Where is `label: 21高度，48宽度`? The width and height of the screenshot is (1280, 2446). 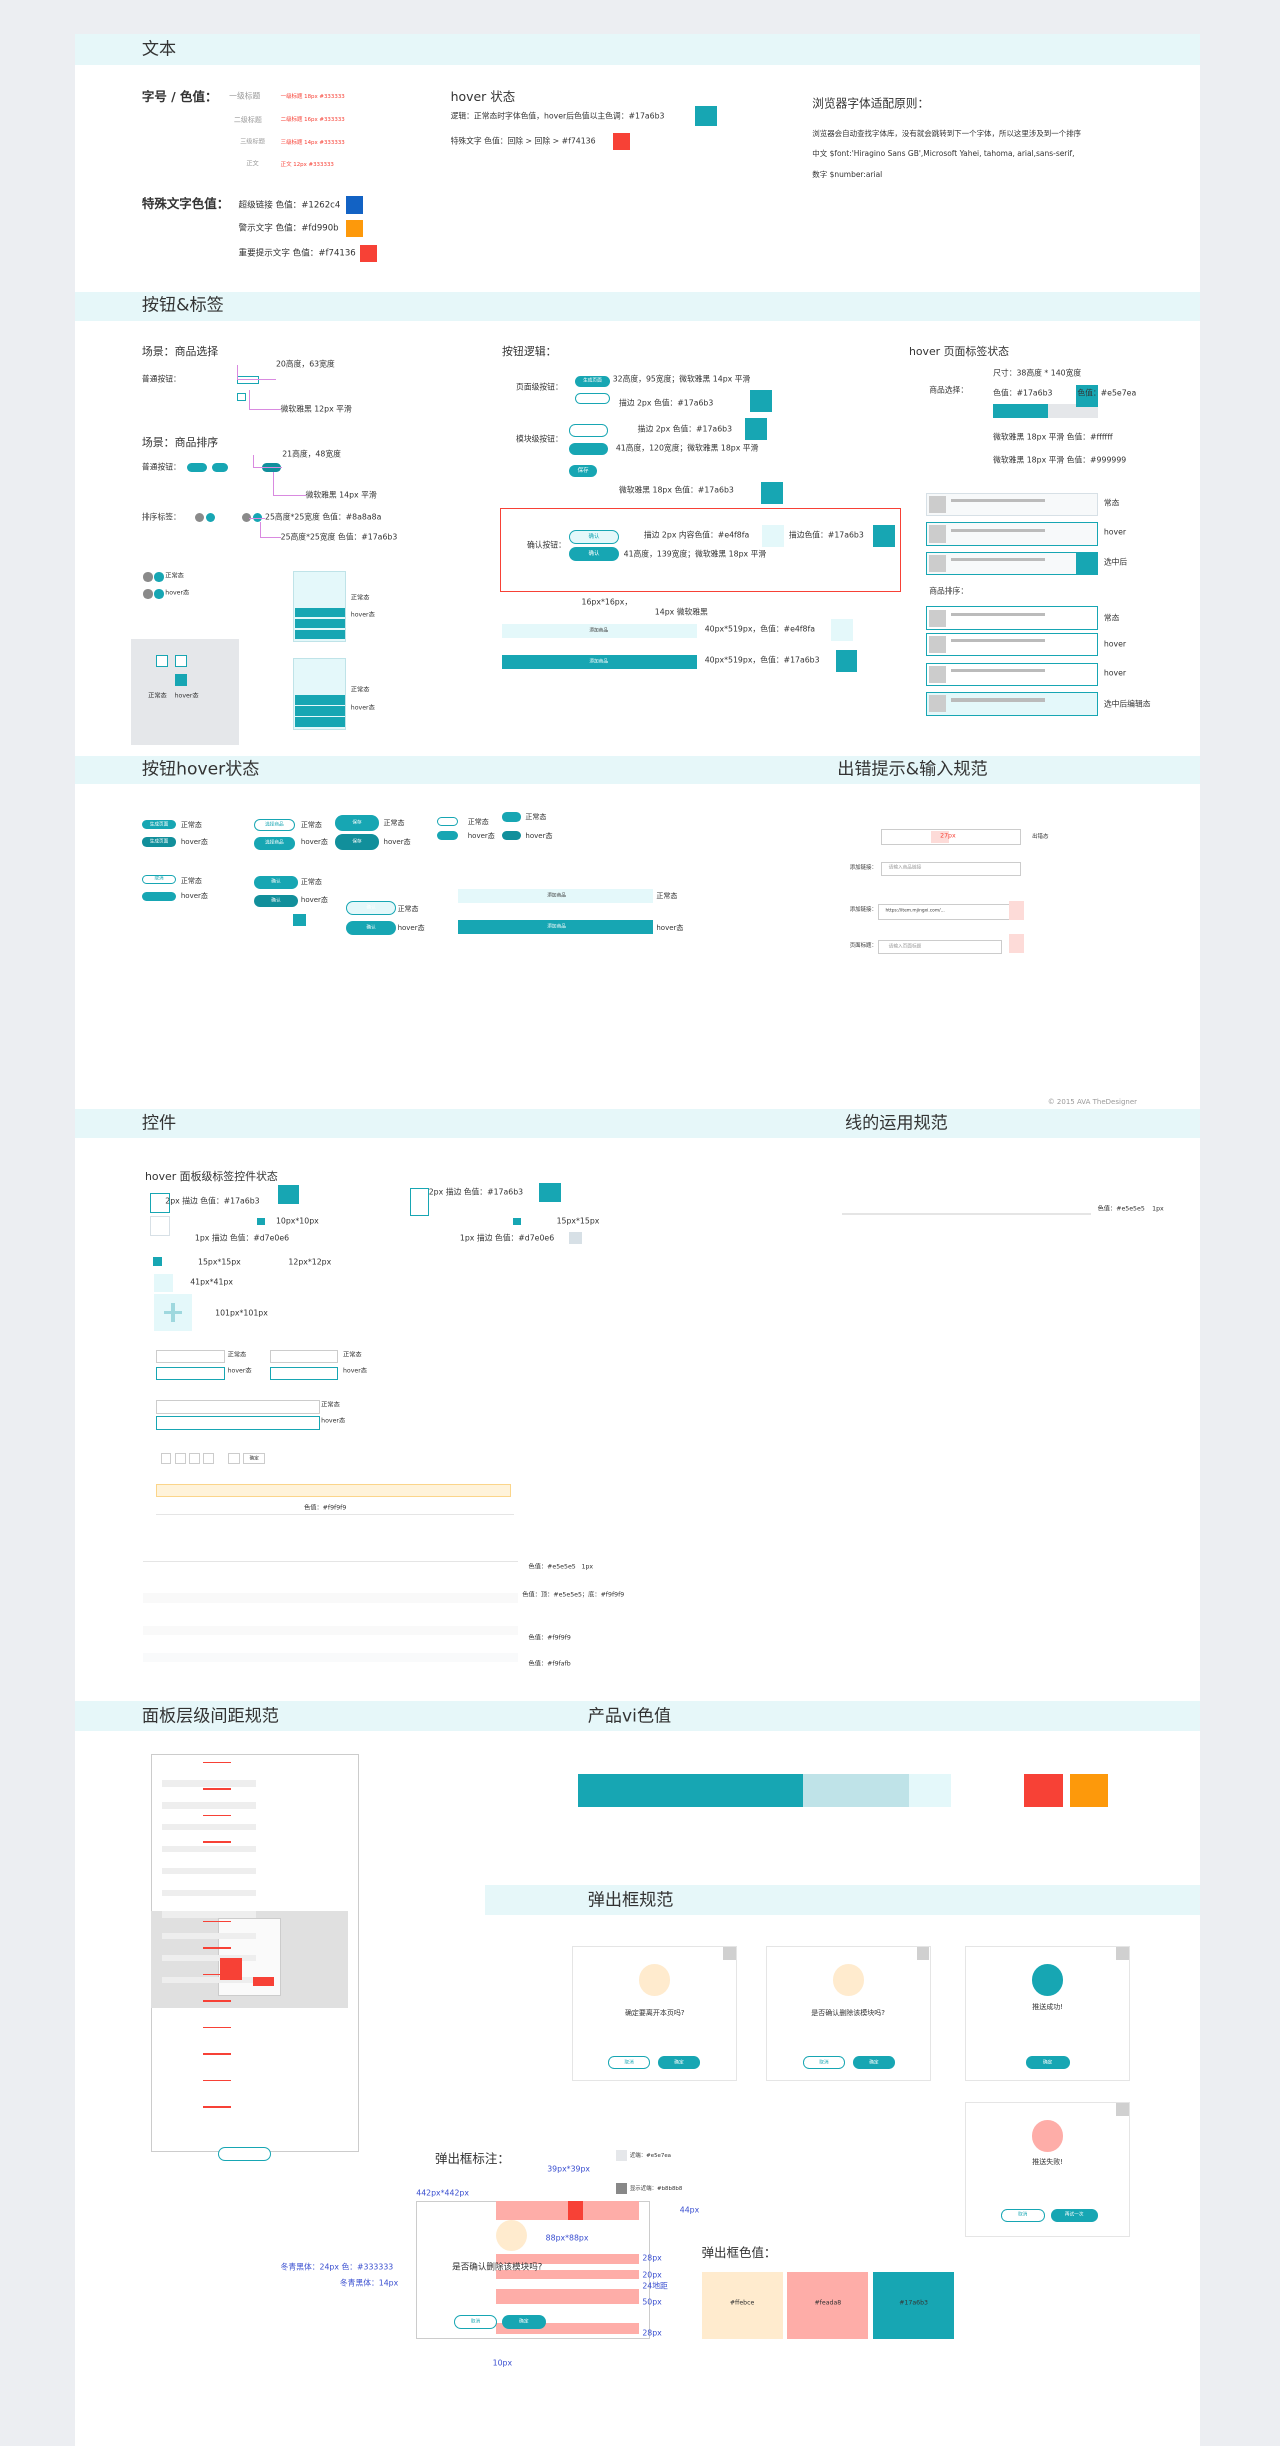 label: 21高度，48宽度 is located at coordinates (311, 454).